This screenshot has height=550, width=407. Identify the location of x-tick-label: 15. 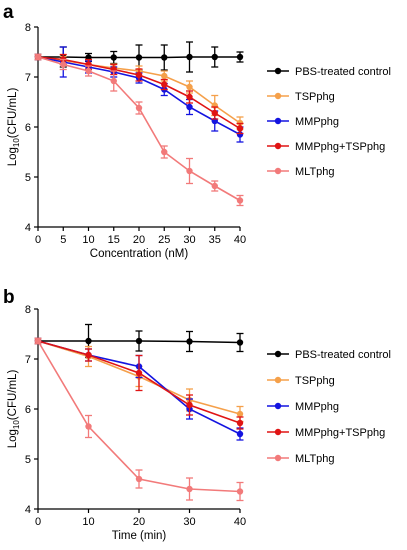
(114, 240).